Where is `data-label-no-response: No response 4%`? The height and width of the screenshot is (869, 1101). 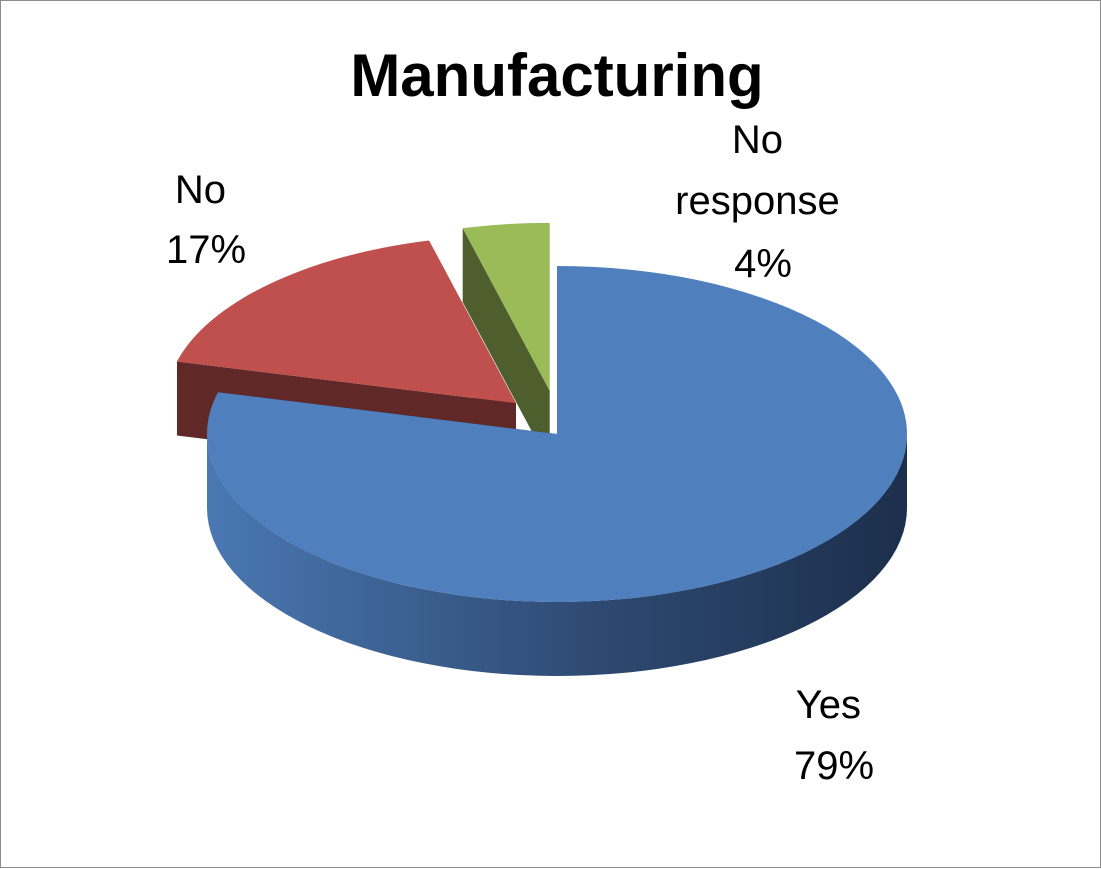 data-label-no-response: No response 4% is located at coordinates (763, 202).